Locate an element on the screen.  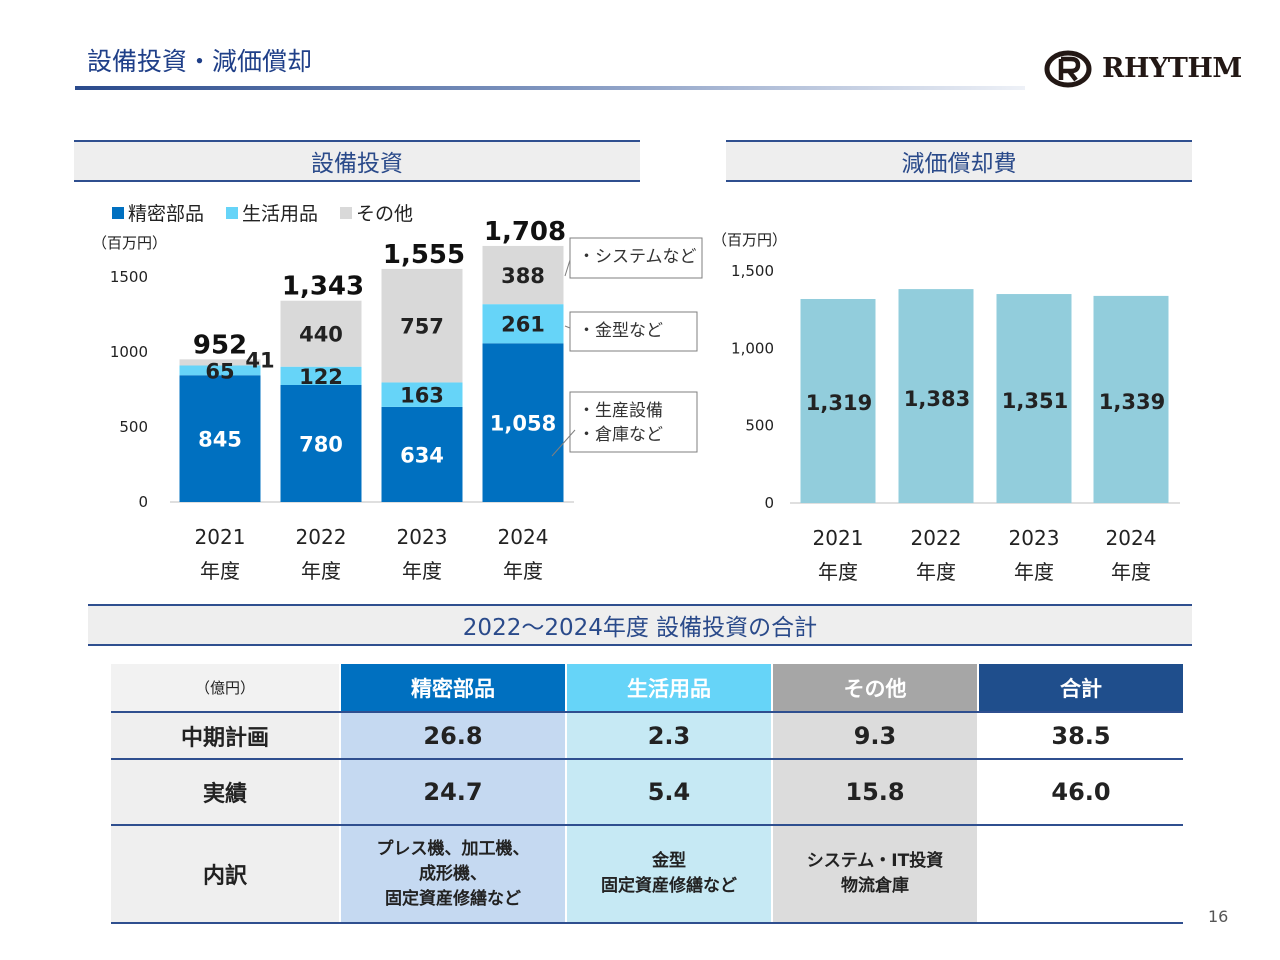
table-row: 中期計画 26.8 2.3 9.3 38.5 is located at coordinates (647, 736).